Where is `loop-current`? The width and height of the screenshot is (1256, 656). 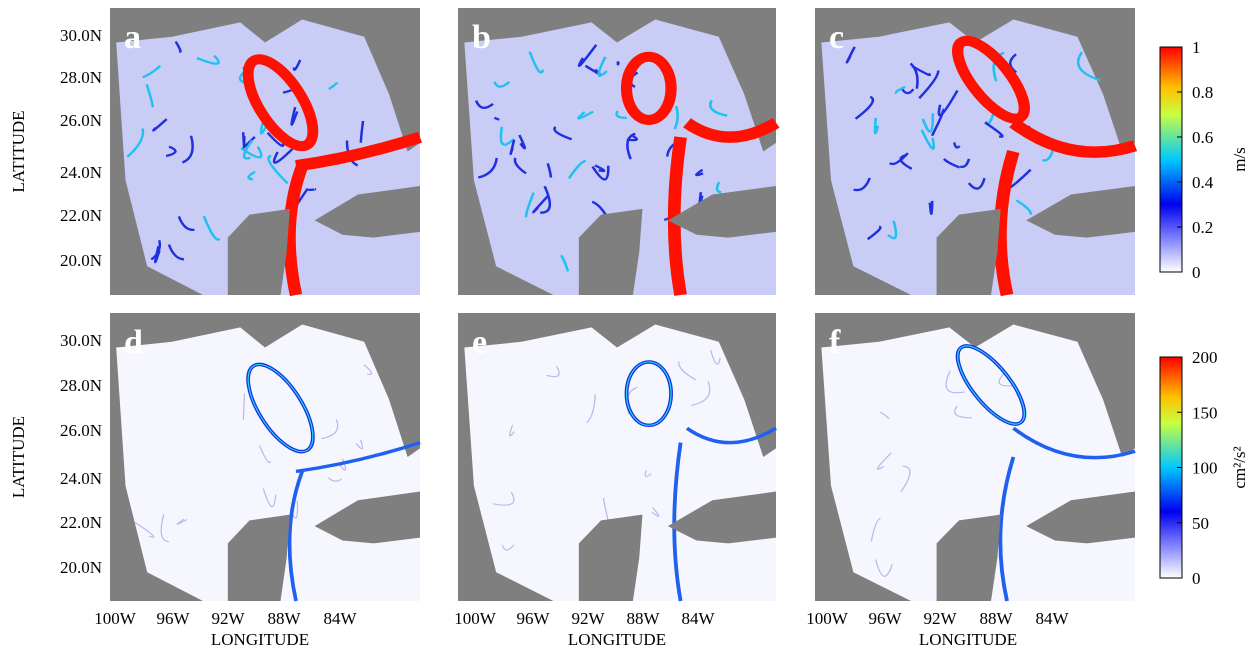
loop-current is located at coordinates (991, 79).